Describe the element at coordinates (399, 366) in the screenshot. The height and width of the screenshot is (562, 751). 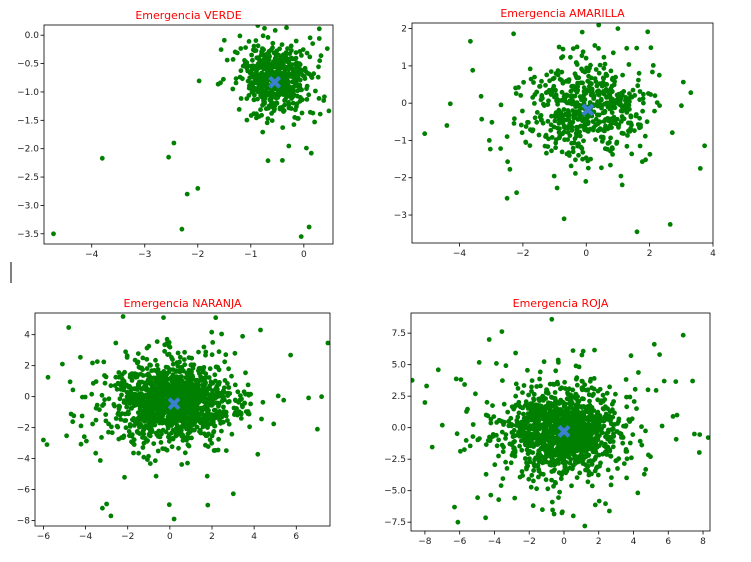
I see `y-tick-label: 5.0` at that location.